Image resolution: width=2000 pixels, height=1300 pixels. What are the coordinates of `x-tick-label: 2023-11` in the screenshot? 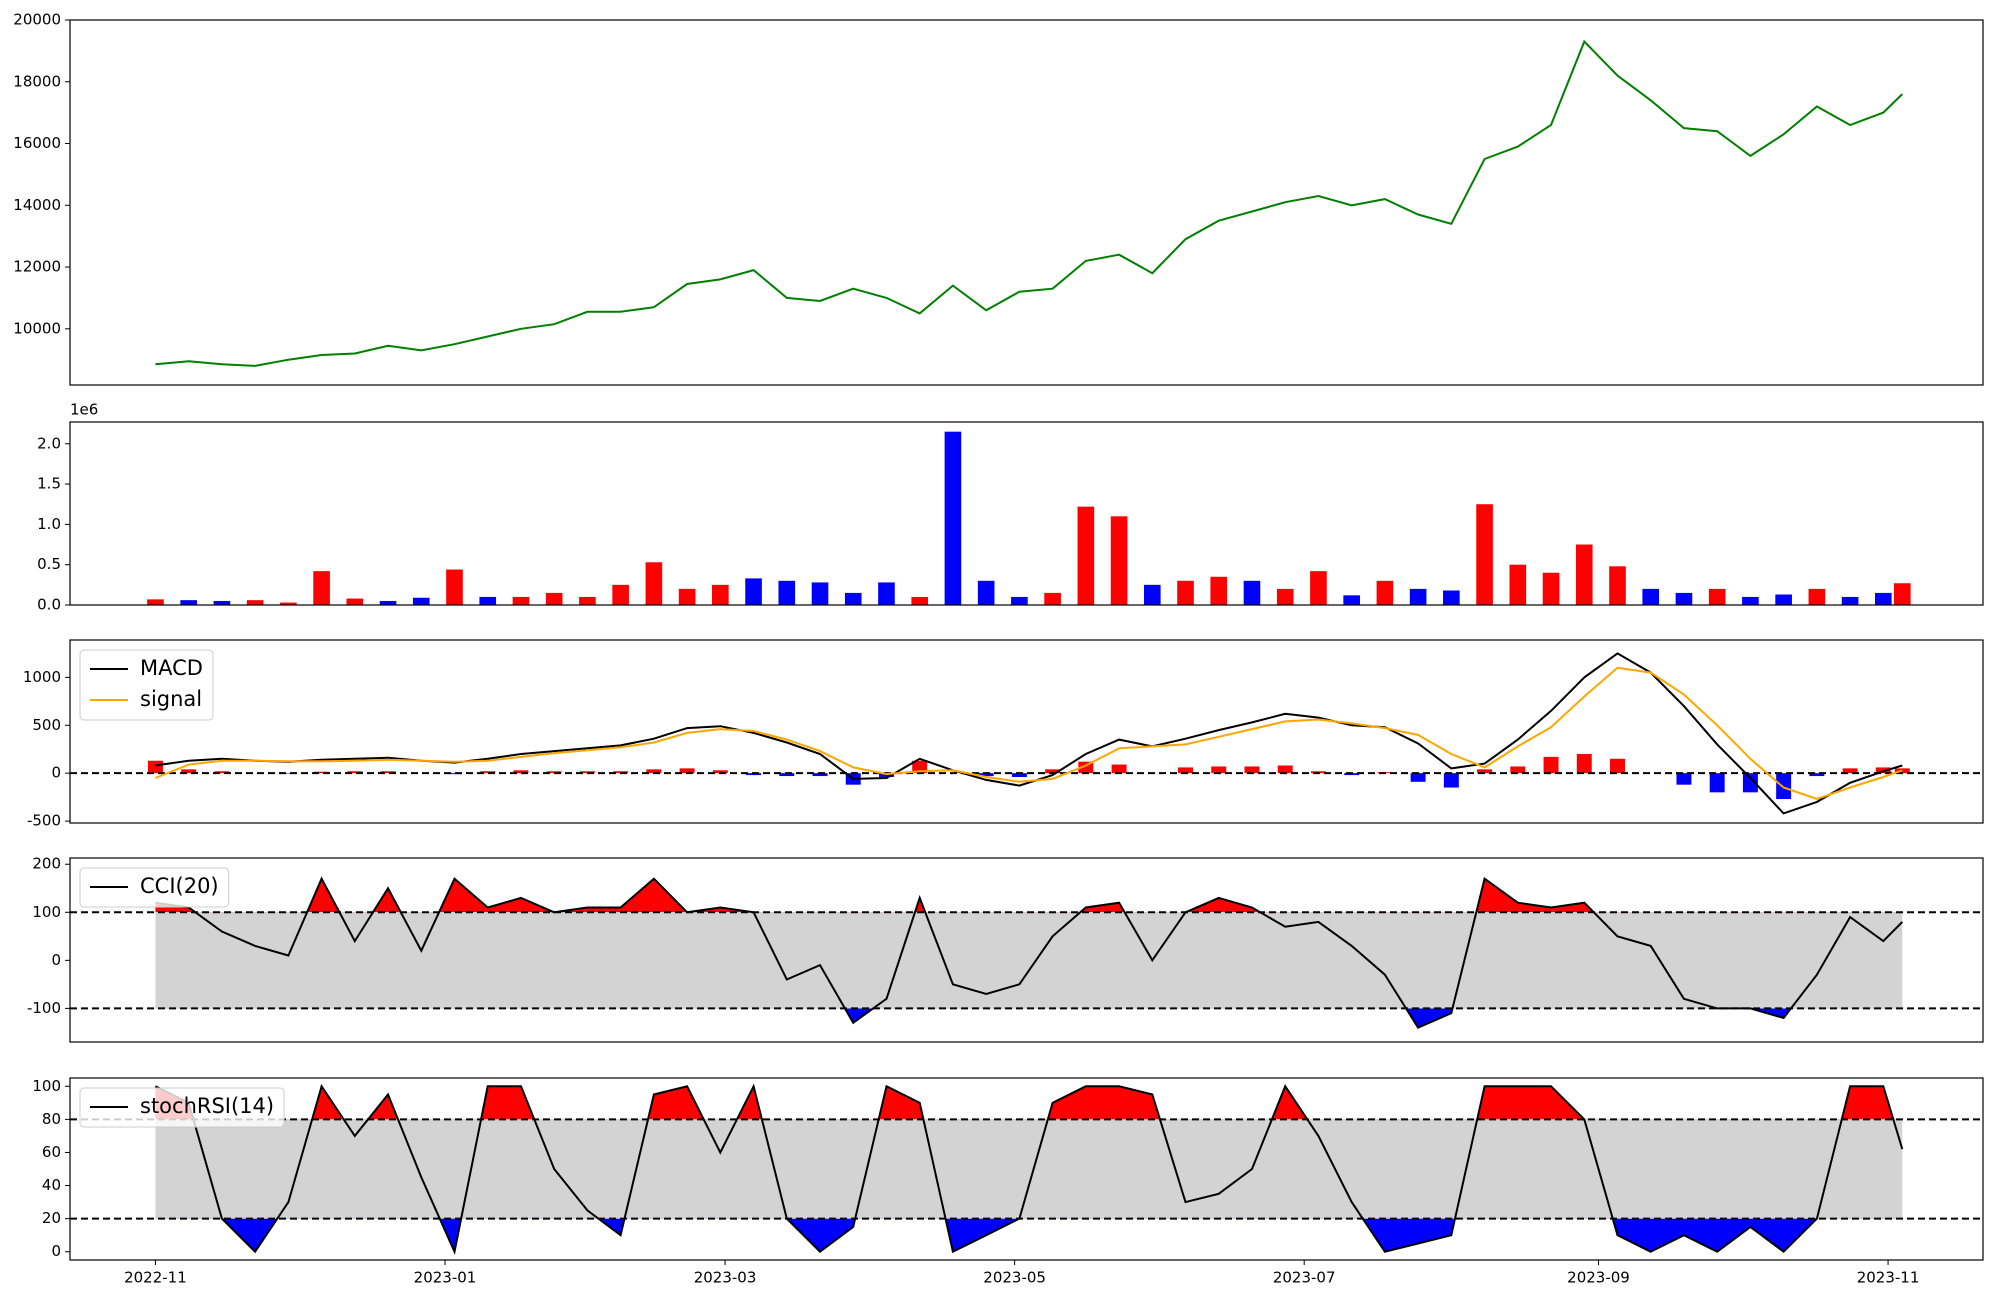 It's located at (1888, 1278).